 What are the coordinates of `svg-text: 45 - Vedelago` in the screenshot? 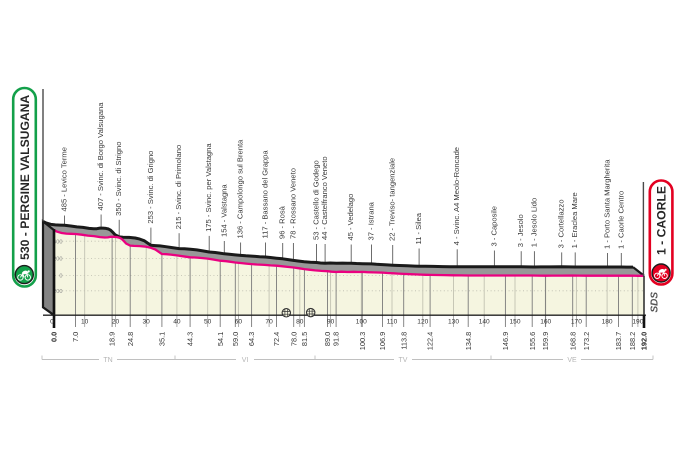 It's located at (350, 217).